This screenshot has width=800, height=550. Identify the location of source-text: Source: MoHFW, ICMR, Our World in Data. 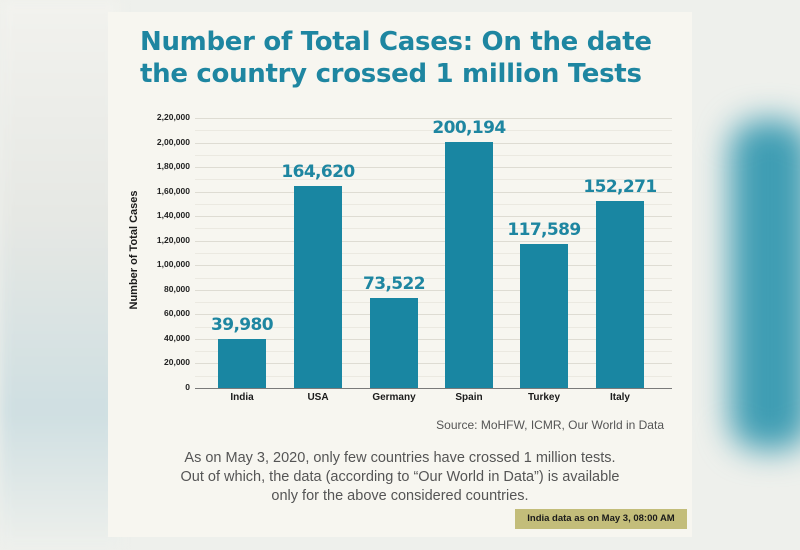
(550, 425).